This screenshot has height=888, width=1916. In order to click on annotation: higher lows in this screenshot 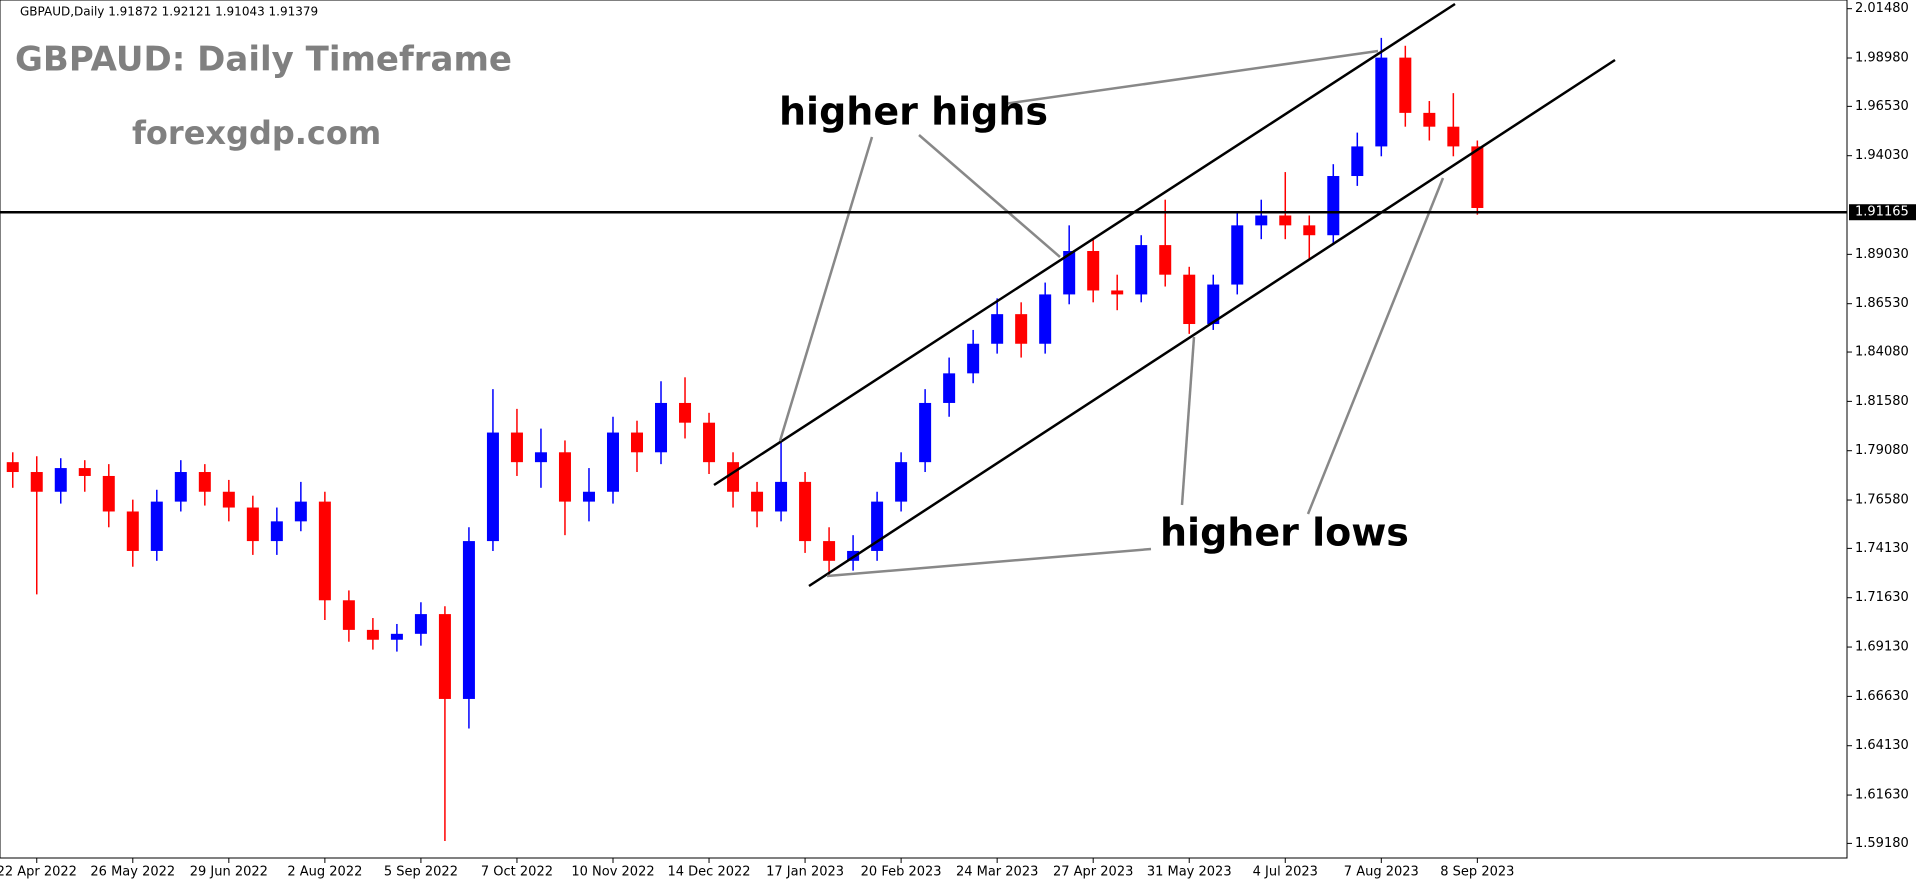, I will do `click(1284, 533)`.